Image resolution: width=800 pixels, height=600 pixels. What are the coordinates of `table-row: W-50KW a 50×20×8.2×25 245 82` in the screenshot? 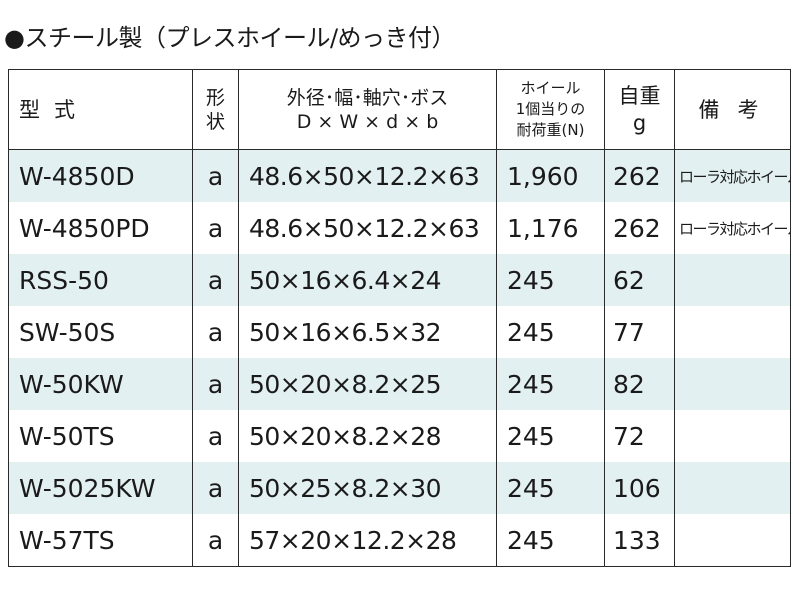 It's located at (399, 384).